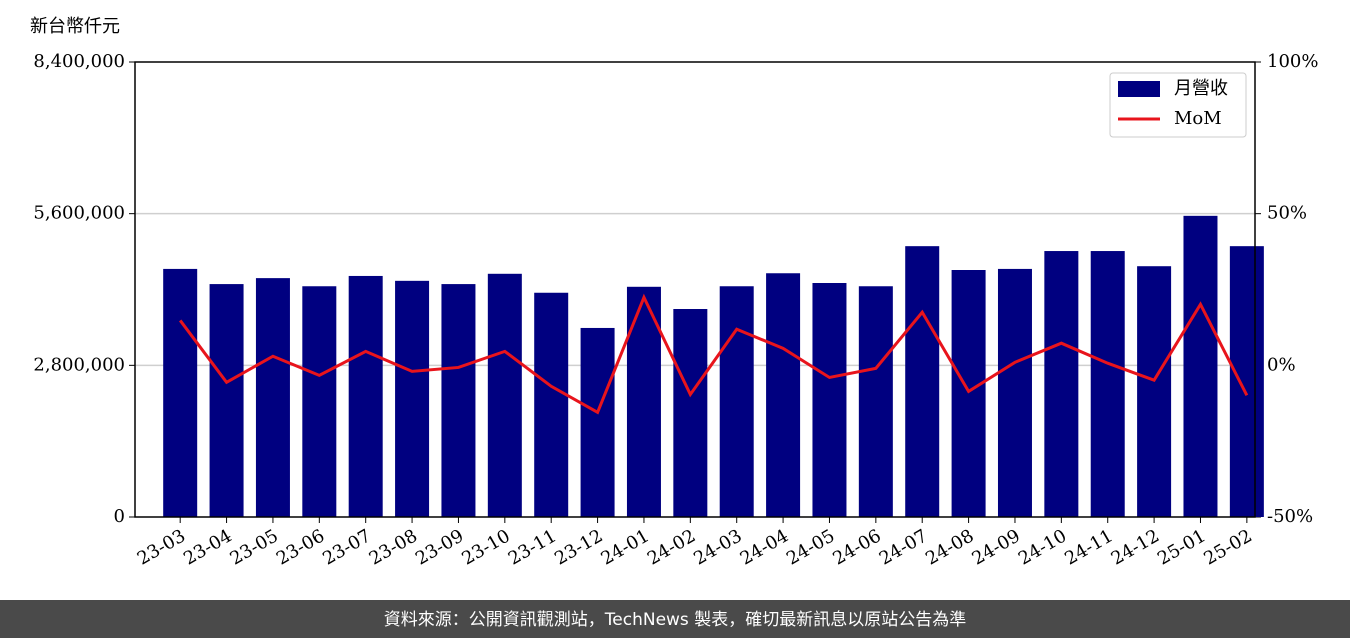 Image resolution: width=1350 pixels, height=642 pixels. I want to click on x-tick-label: 23-08, so click(393, 547).